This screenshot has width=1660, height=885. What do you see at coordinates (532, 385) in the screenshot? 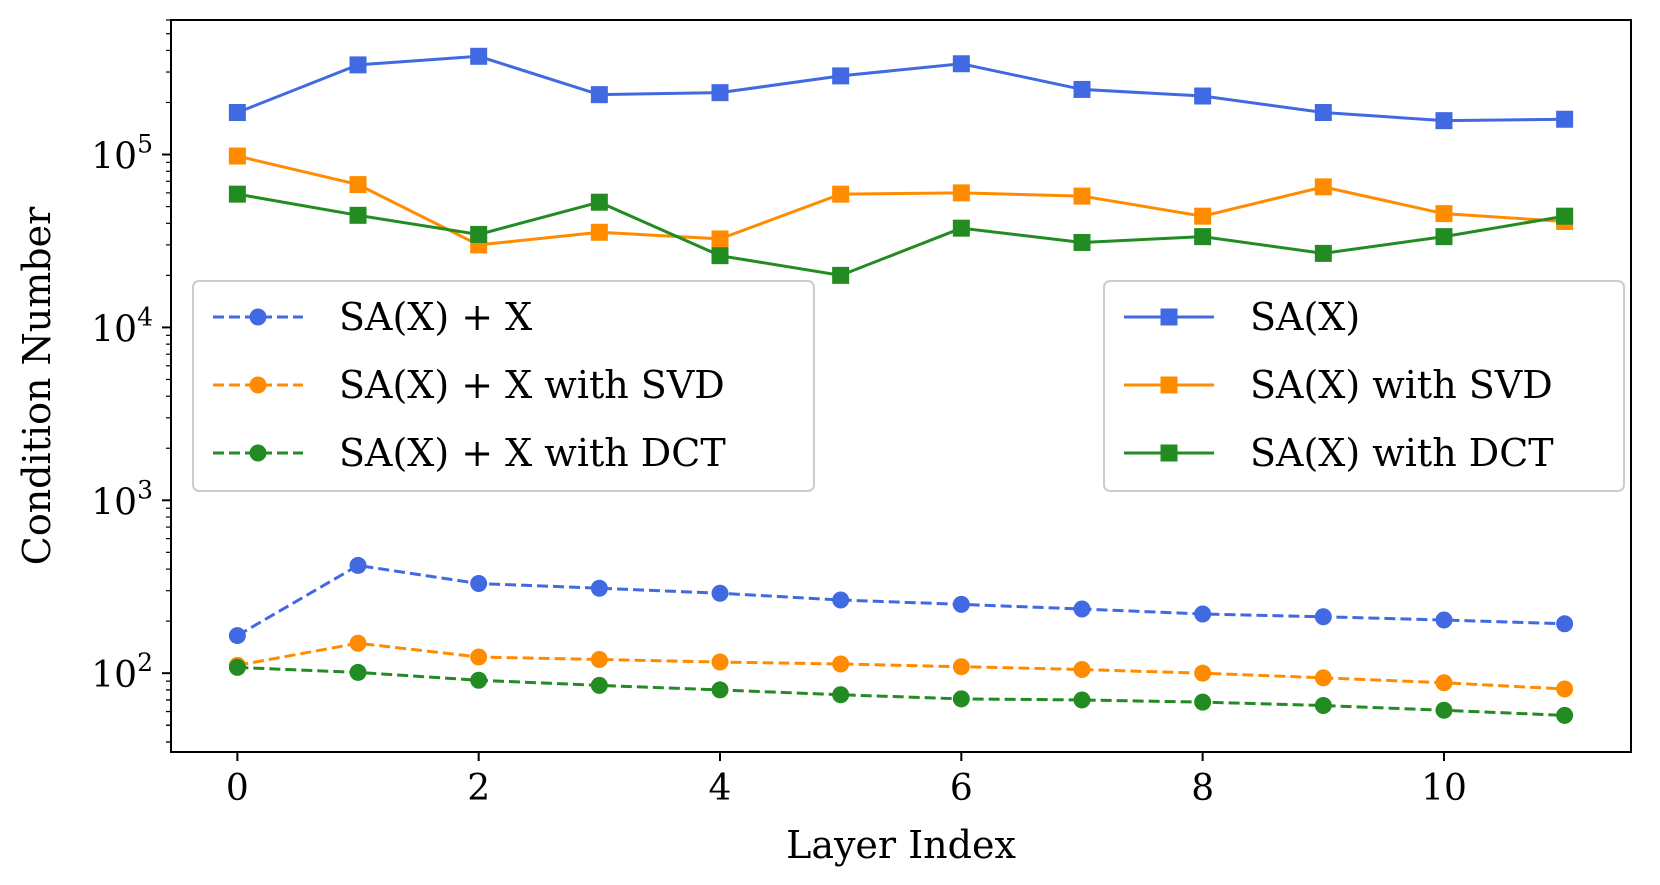
I see `legend-entry-sa-x-x-with-svd: SA(X) + X with SVD` at bounding box center [532, 385].